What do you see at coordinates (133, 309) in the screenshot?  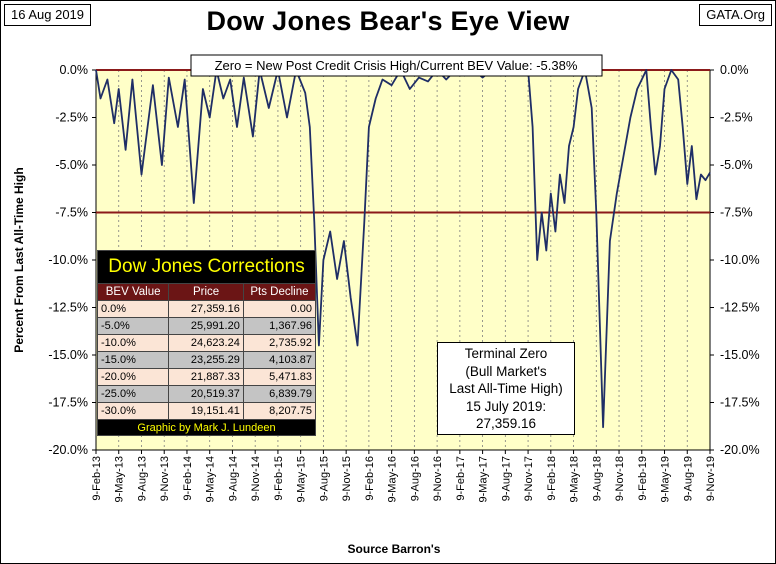 I see `bev-value-cell: 0.0%` at bounding box center [133, 309].